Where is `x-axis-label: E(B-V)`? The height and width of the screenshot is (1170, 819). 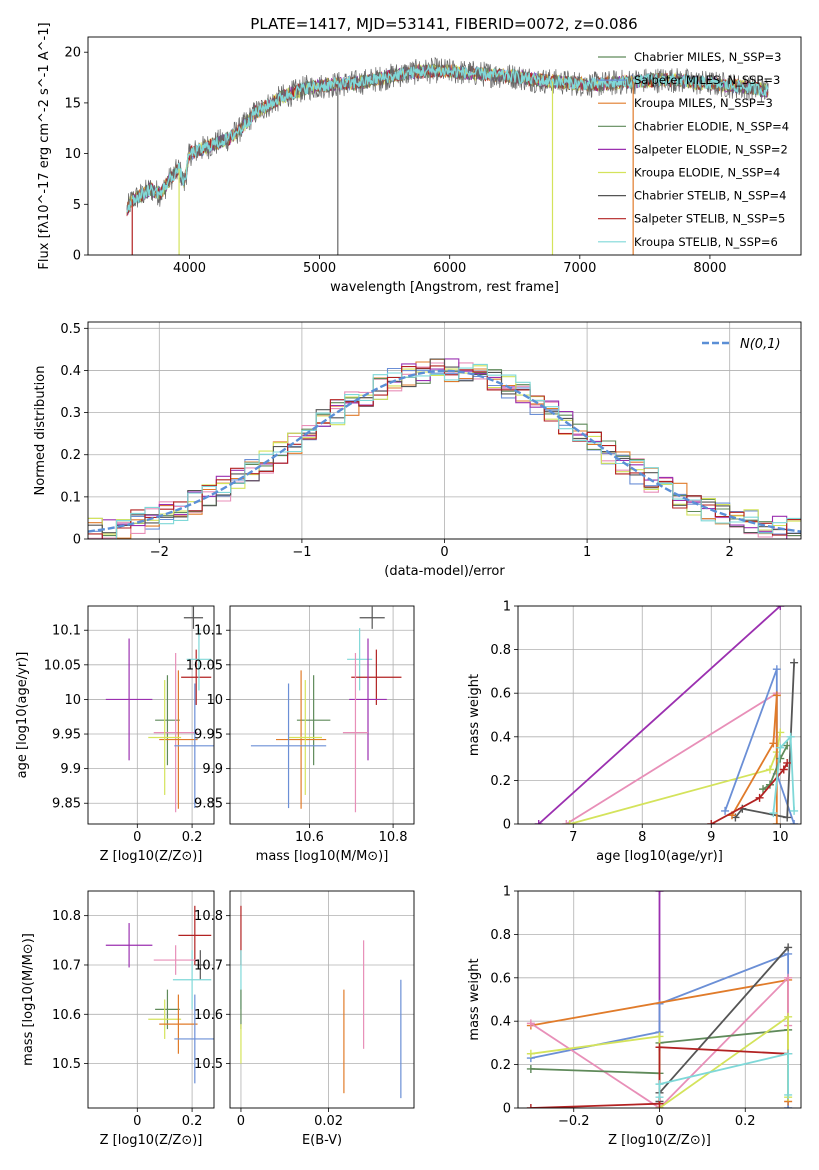
x-axis-label: E(B-V) is located at coordinates (322, 1140).